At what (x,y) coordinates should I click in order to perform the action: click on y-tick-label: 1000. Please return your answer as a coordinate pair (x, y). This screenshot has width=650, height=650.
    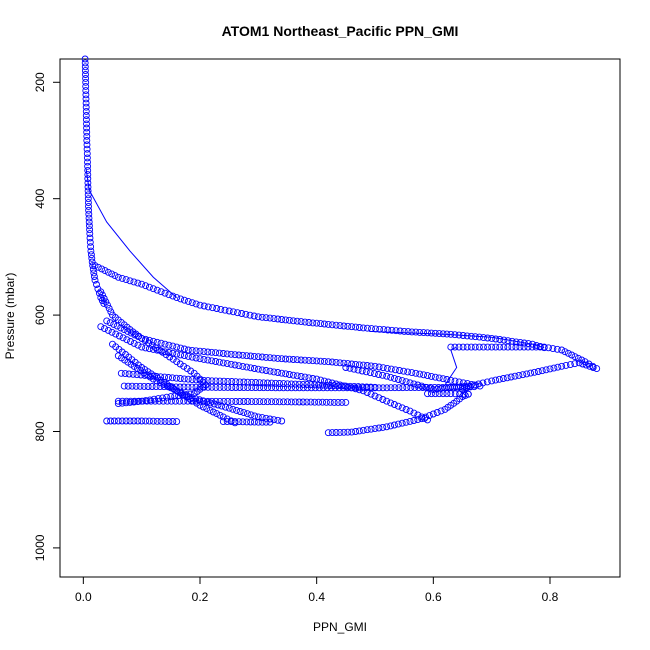
    Looking at the image, I should click on (40, 547).